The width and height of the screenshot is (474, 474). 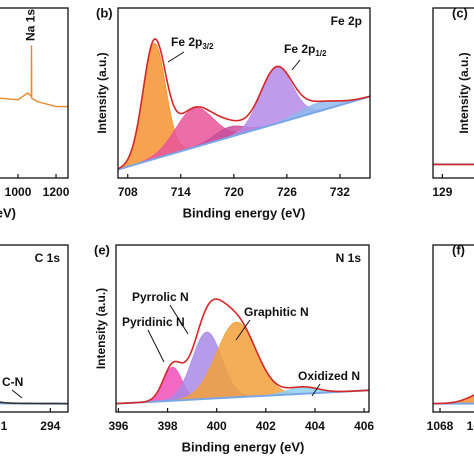 What do you see at coordinates (346, 21) in the screenshot?
I see `panel-title: Fe 2p` at bounding box center [346, 21].